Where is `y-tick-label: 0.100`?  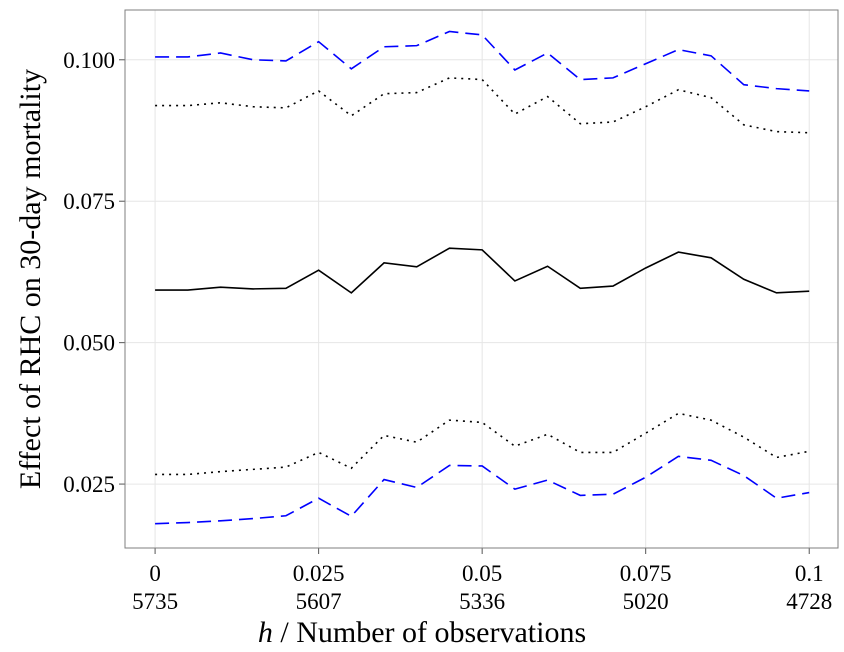 y-tick-label: 0.100 is located at coordinates (89, 60).